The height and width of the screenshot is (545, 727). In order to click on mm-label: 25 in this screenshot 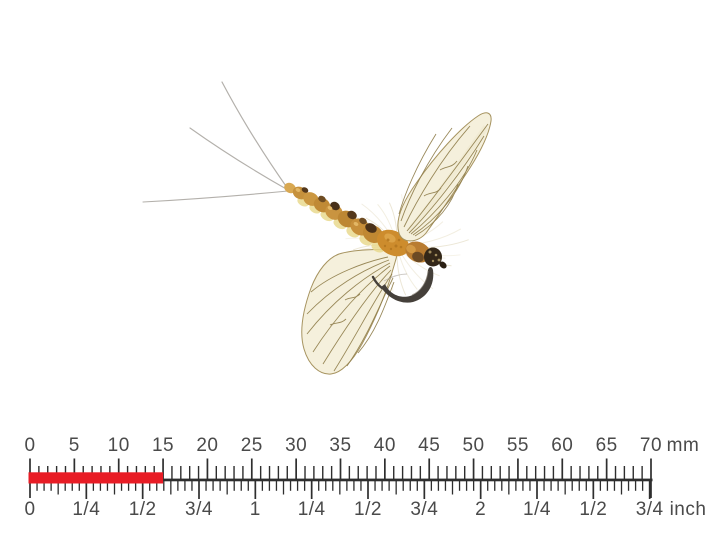, I will do `click(251, 445)`.